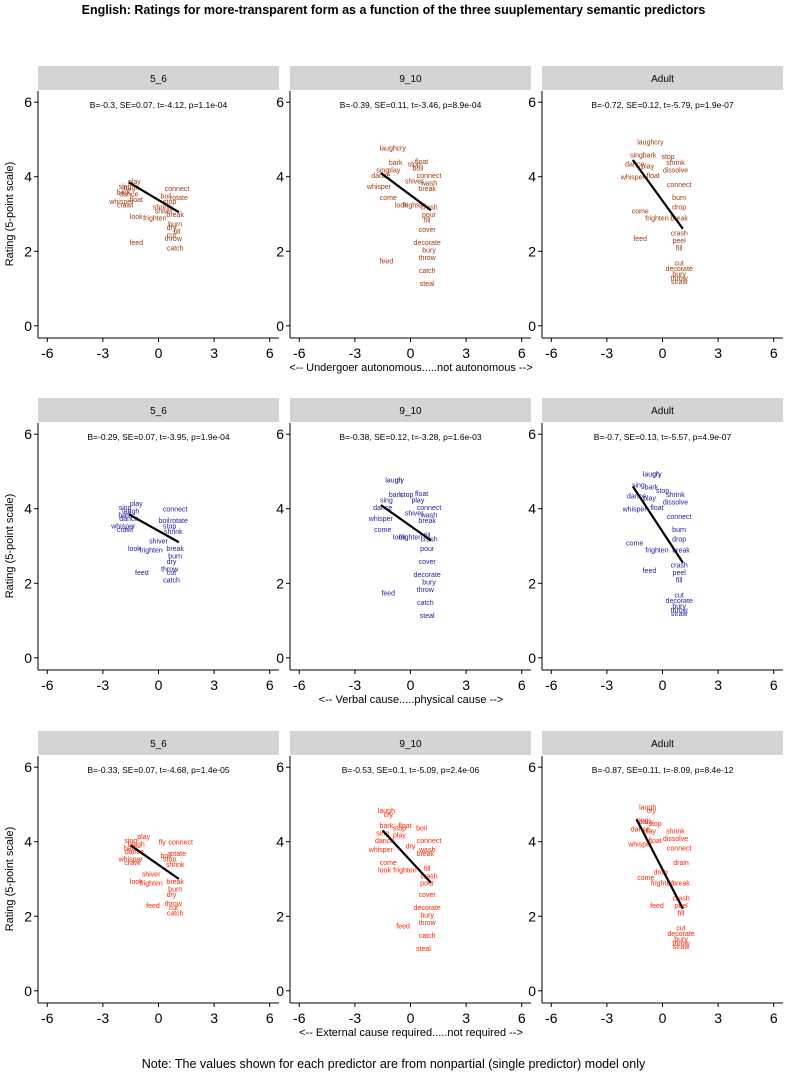 This screenshot has width=787, height=1078. I want to click on word-point: drop, so click(661, 873).